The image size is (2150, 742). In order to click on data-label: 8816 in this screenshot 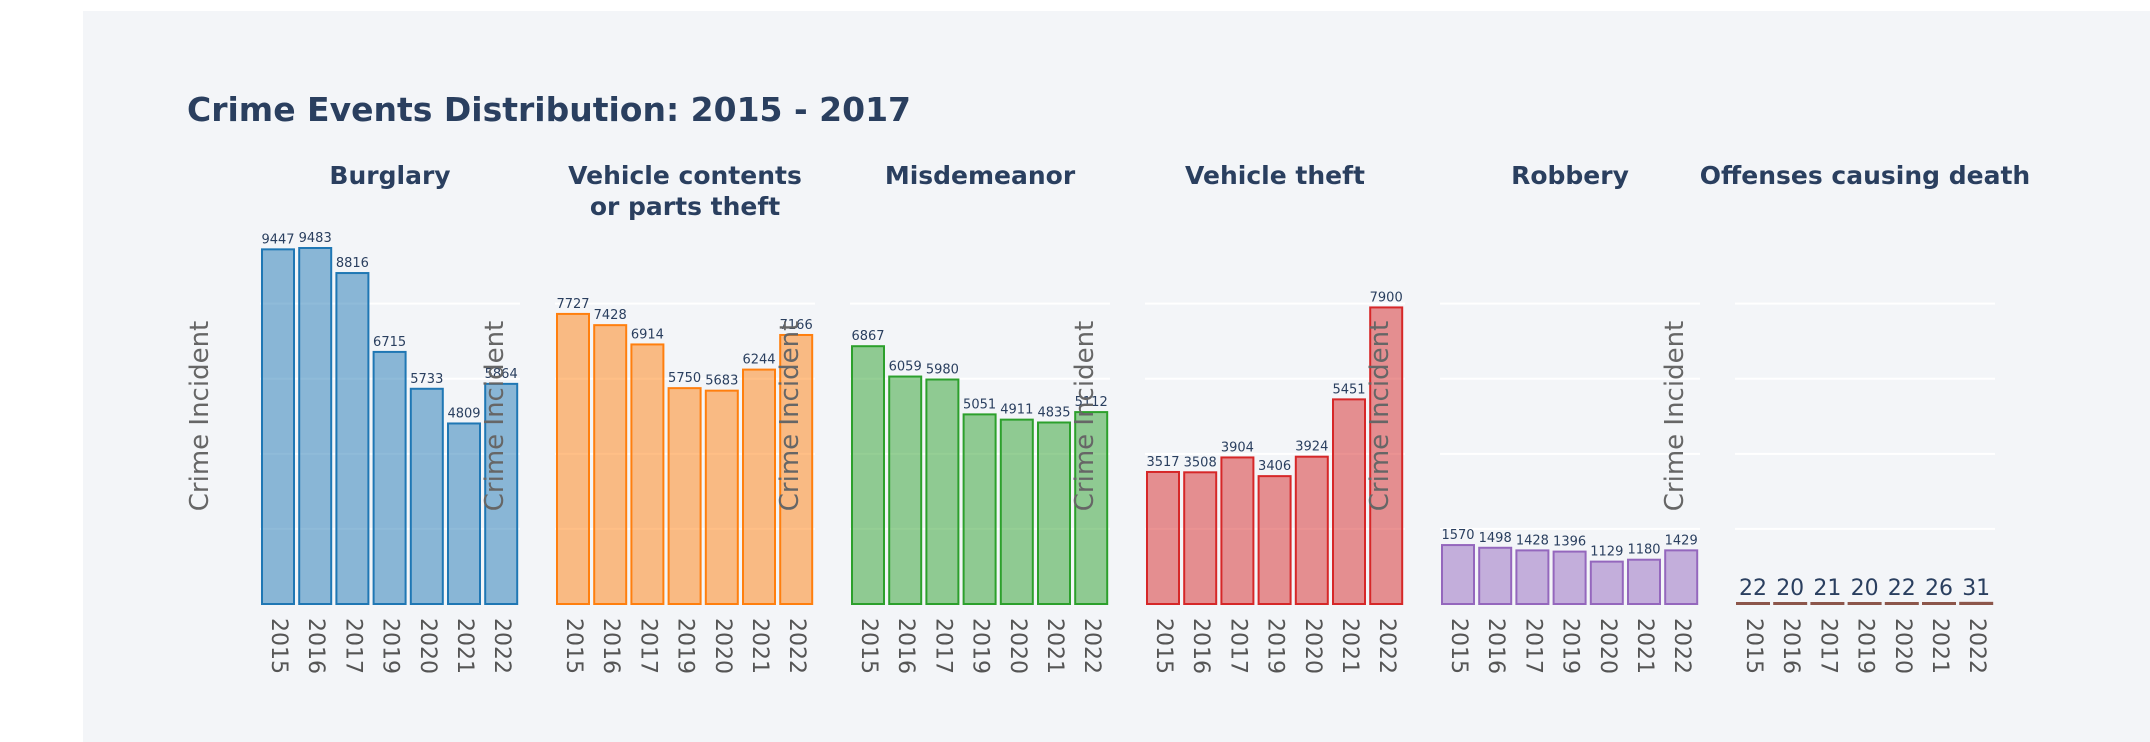, I will do `click(352, 263)`.